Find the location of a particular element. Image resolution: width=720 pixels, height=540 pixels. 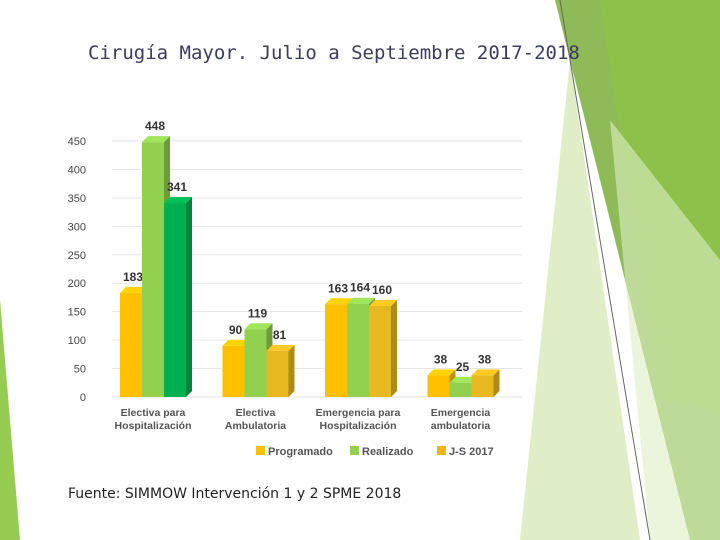

y-tick-label: 100 is located at coordinates (77, 341).